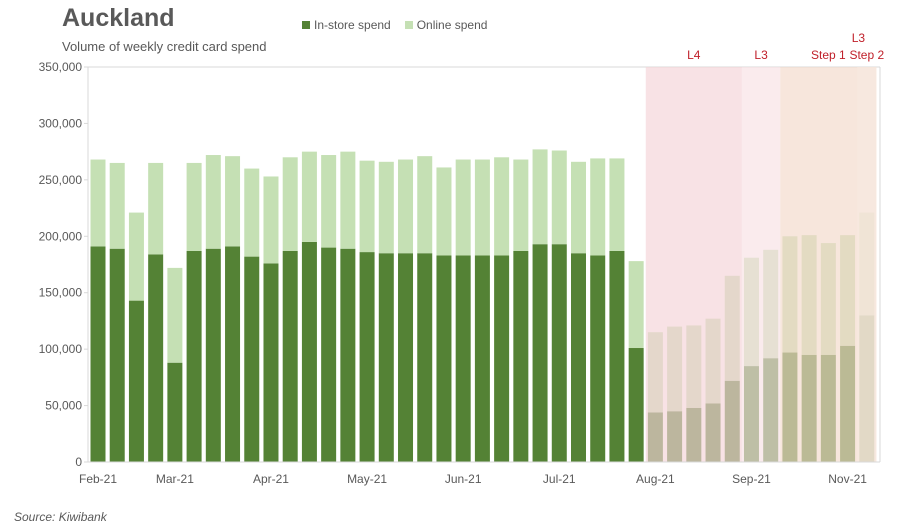 The width and height of the screenshot is (901, 528). What do you see at coordinates (751, 479) in the screenshot?
I see `x-tick-label: Sep-21` at bounding box center [751, 479].